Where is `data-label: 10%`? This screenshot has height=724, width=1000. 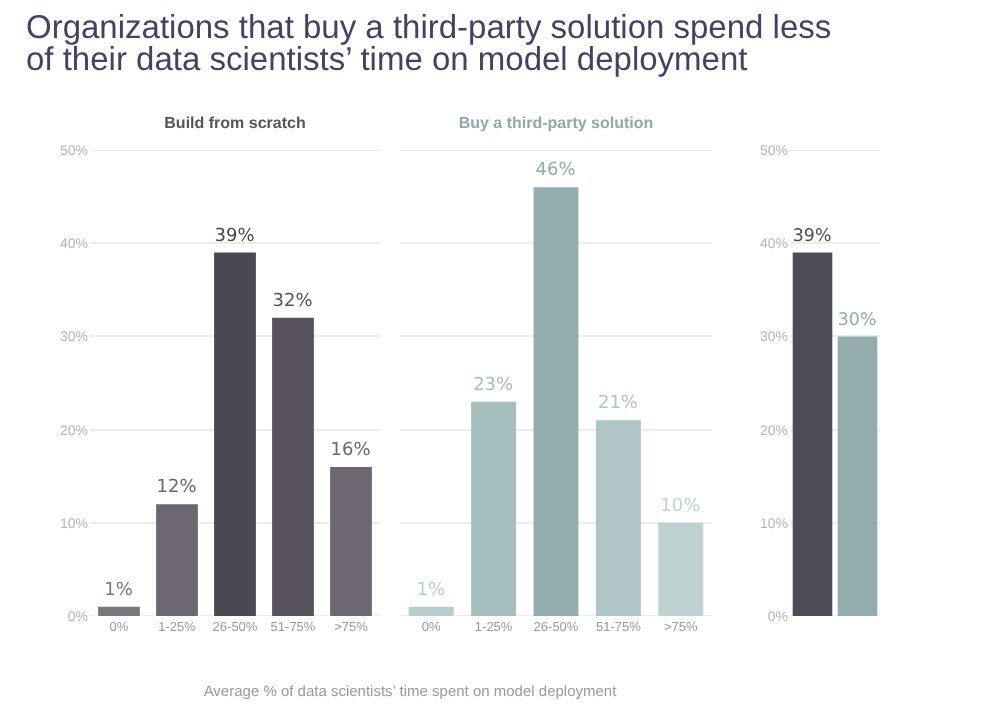
data-label: 10% is located at coordinates (681, 506).